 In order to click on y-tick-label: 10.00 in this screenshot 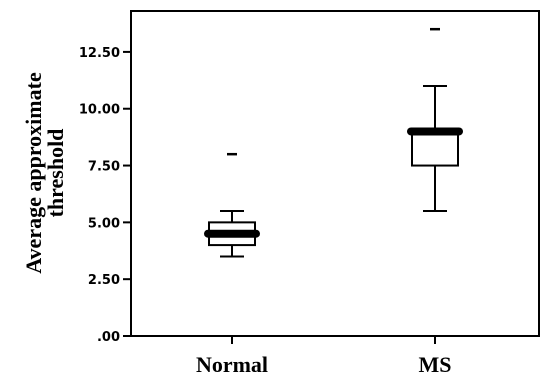, I will do `click(99, 110)`.